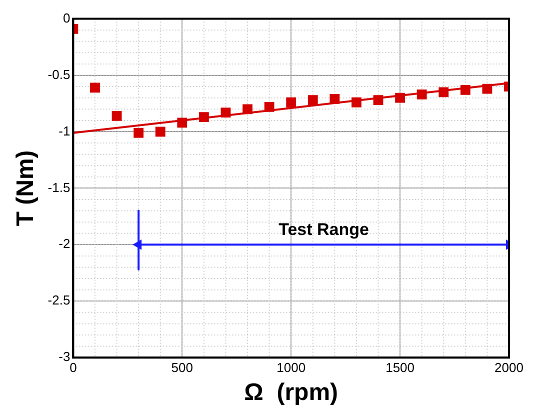 Image resolution: width=545 pixels, height=416 pixels. Describe the element at coordinates (509, 367) in the screenshot. I see `x-tick-label: 2000` at that location.